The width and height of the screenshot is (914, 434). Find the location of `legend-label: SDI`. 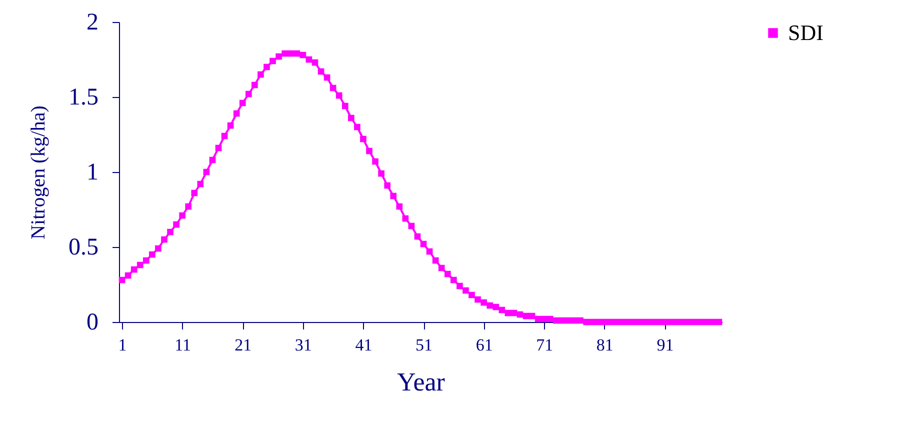

legend-label: SDI is located at coordinates (806, 32).